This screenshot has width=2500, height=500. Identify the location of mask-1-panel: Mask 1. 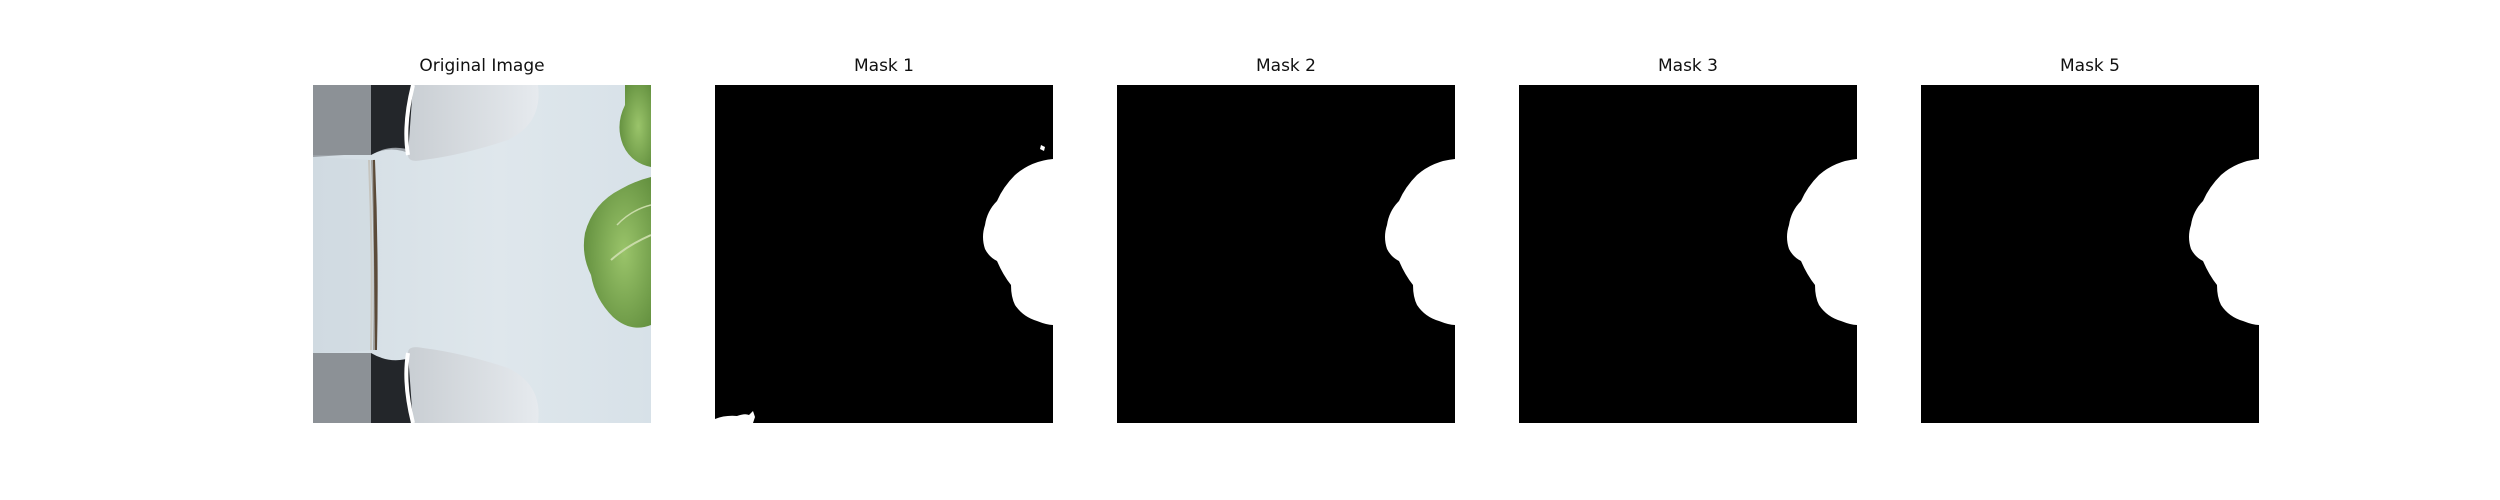
(884, 244).